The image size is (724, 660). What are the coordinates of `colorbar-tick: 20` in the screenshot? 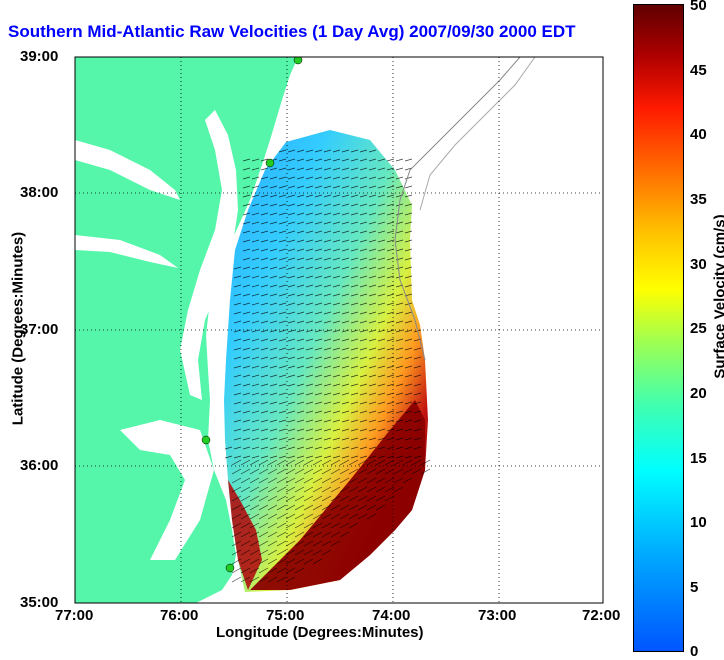 It's located at (698, 393).